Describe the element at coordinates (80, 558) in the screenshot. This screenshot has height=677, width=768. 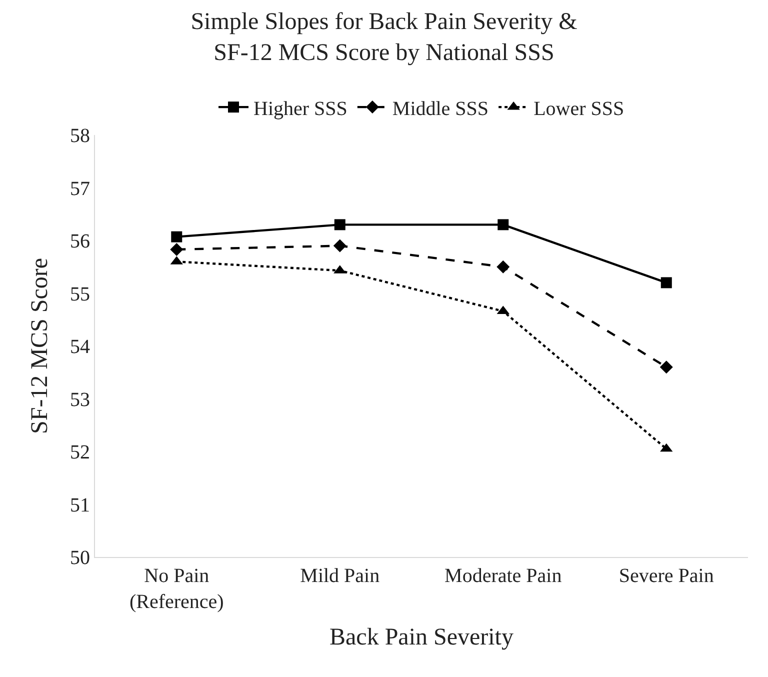
I see `y-tick-label: 50` at that location.